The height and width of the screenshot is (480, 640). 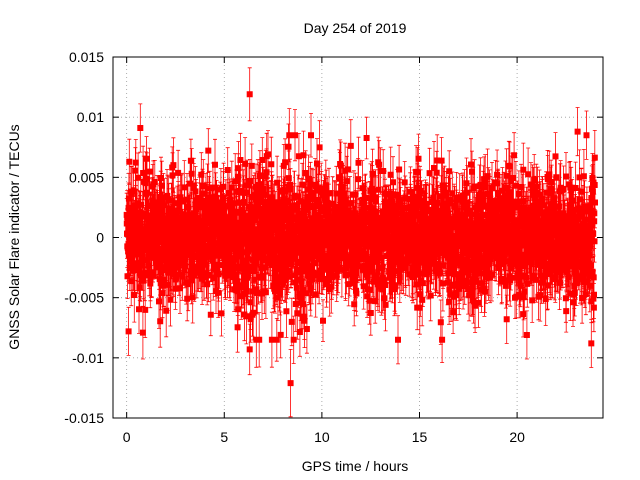 I want to click on y-tick-label: 0.01, so click(x=90, y=117).